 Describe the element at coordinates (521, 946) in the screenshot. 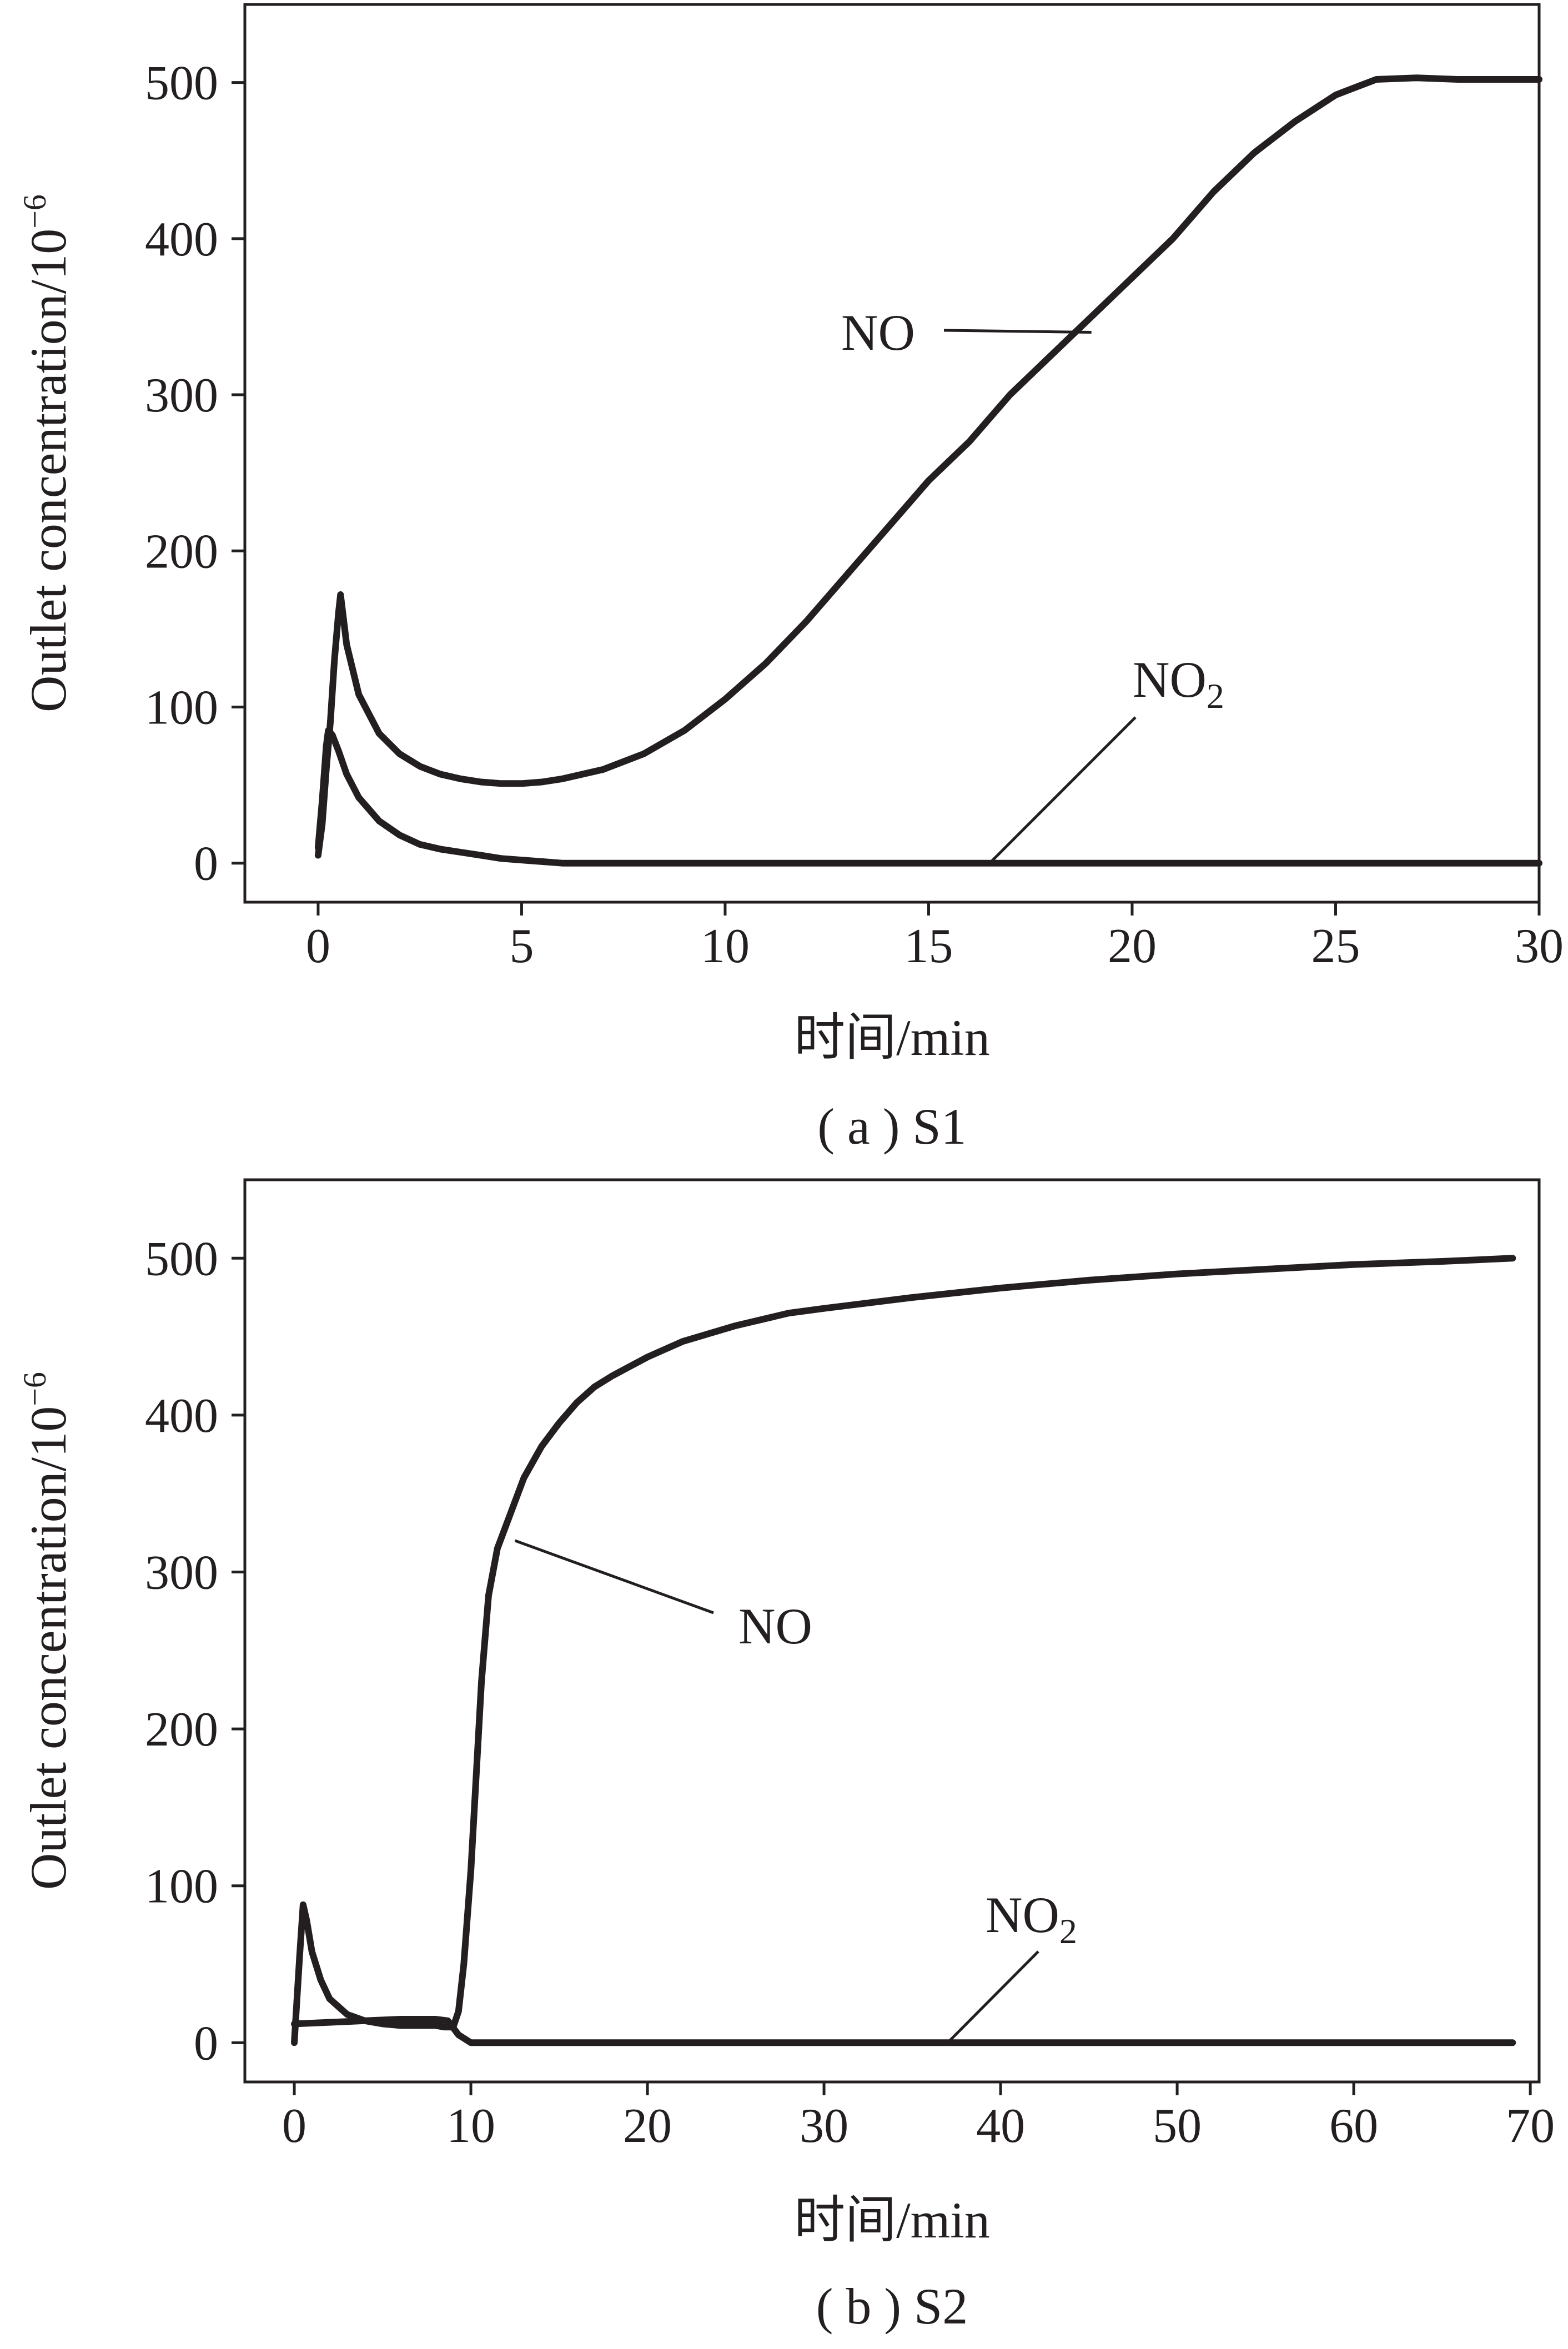

I see `x-tick-label: 5` at that location.